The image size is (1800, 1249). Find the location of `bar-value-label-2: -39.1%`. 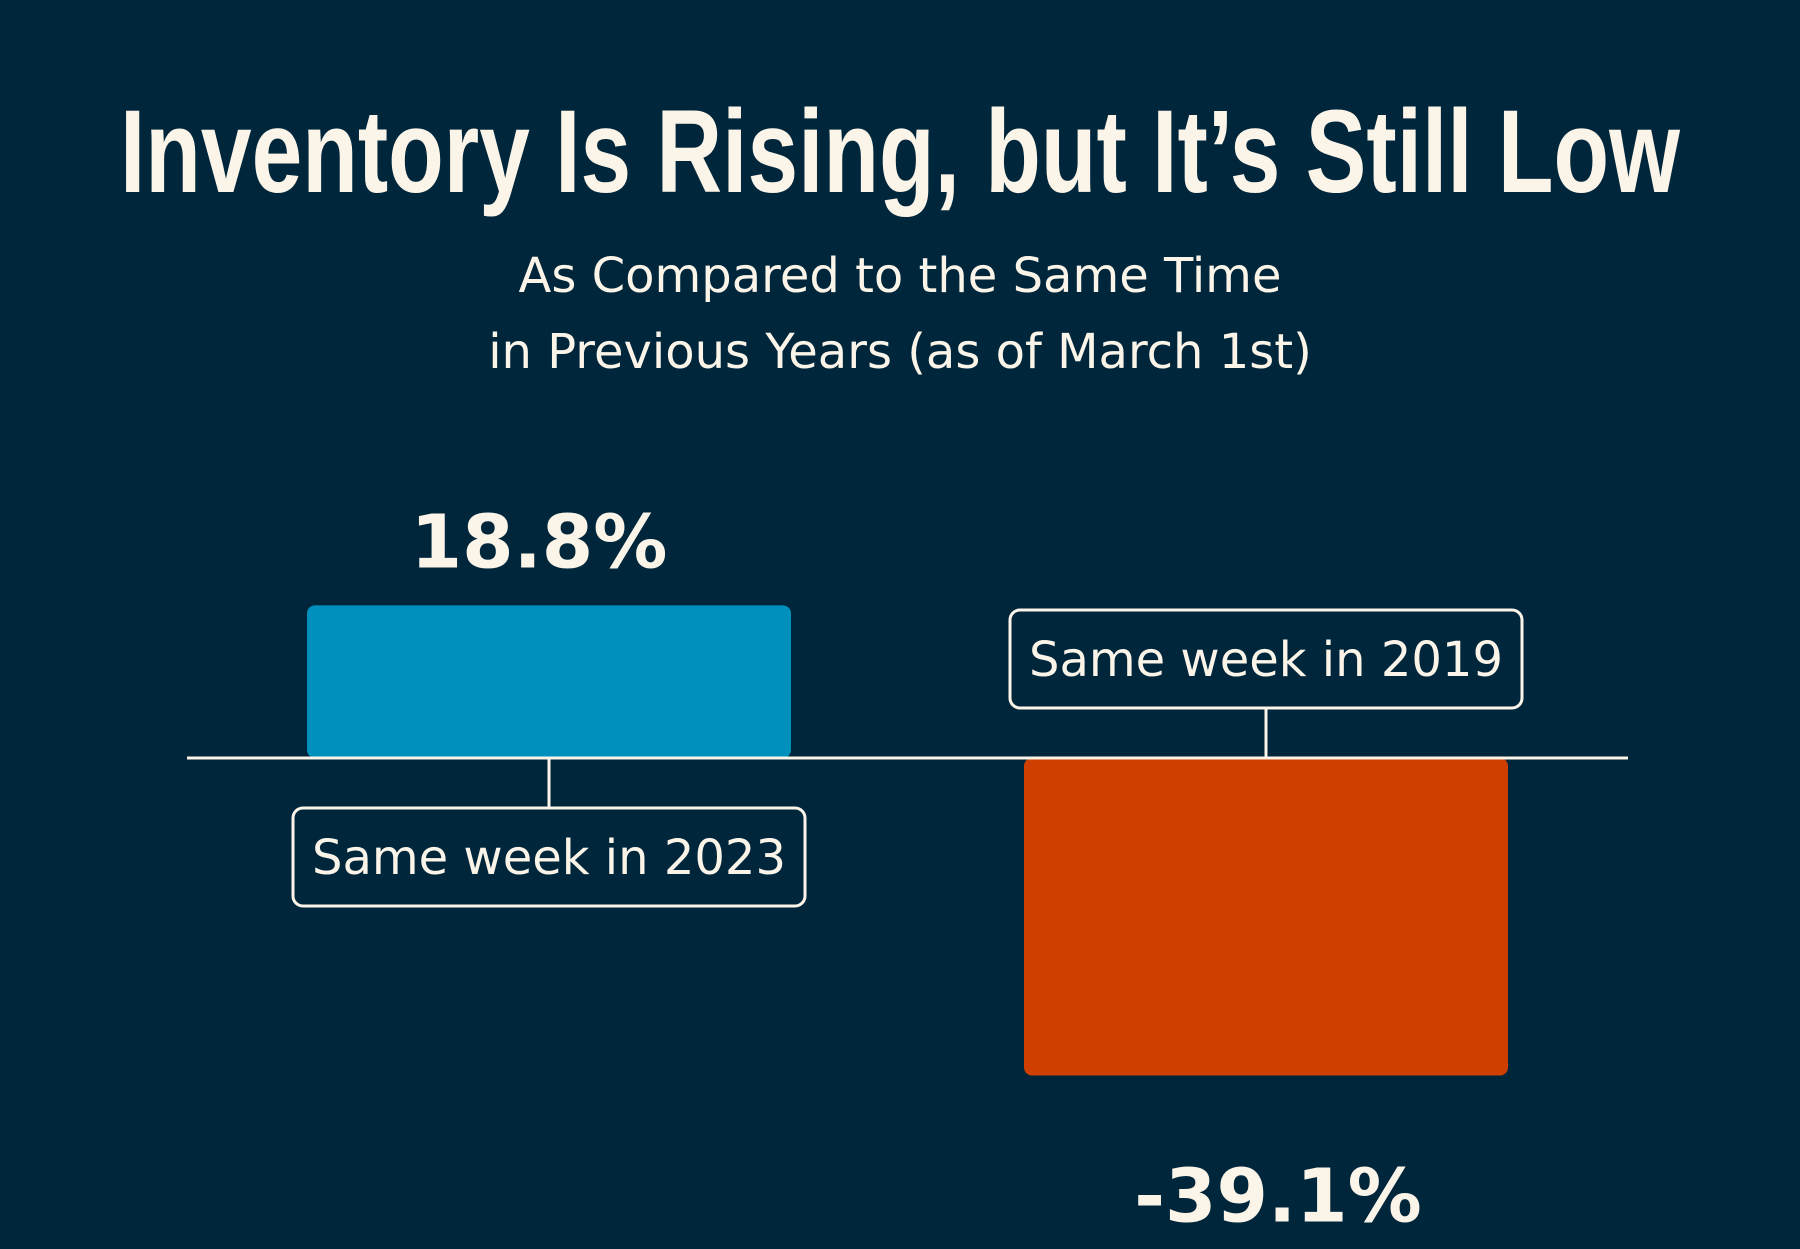

bar-value-label-2: -39.1% is located at coordinates (1277, 1196).